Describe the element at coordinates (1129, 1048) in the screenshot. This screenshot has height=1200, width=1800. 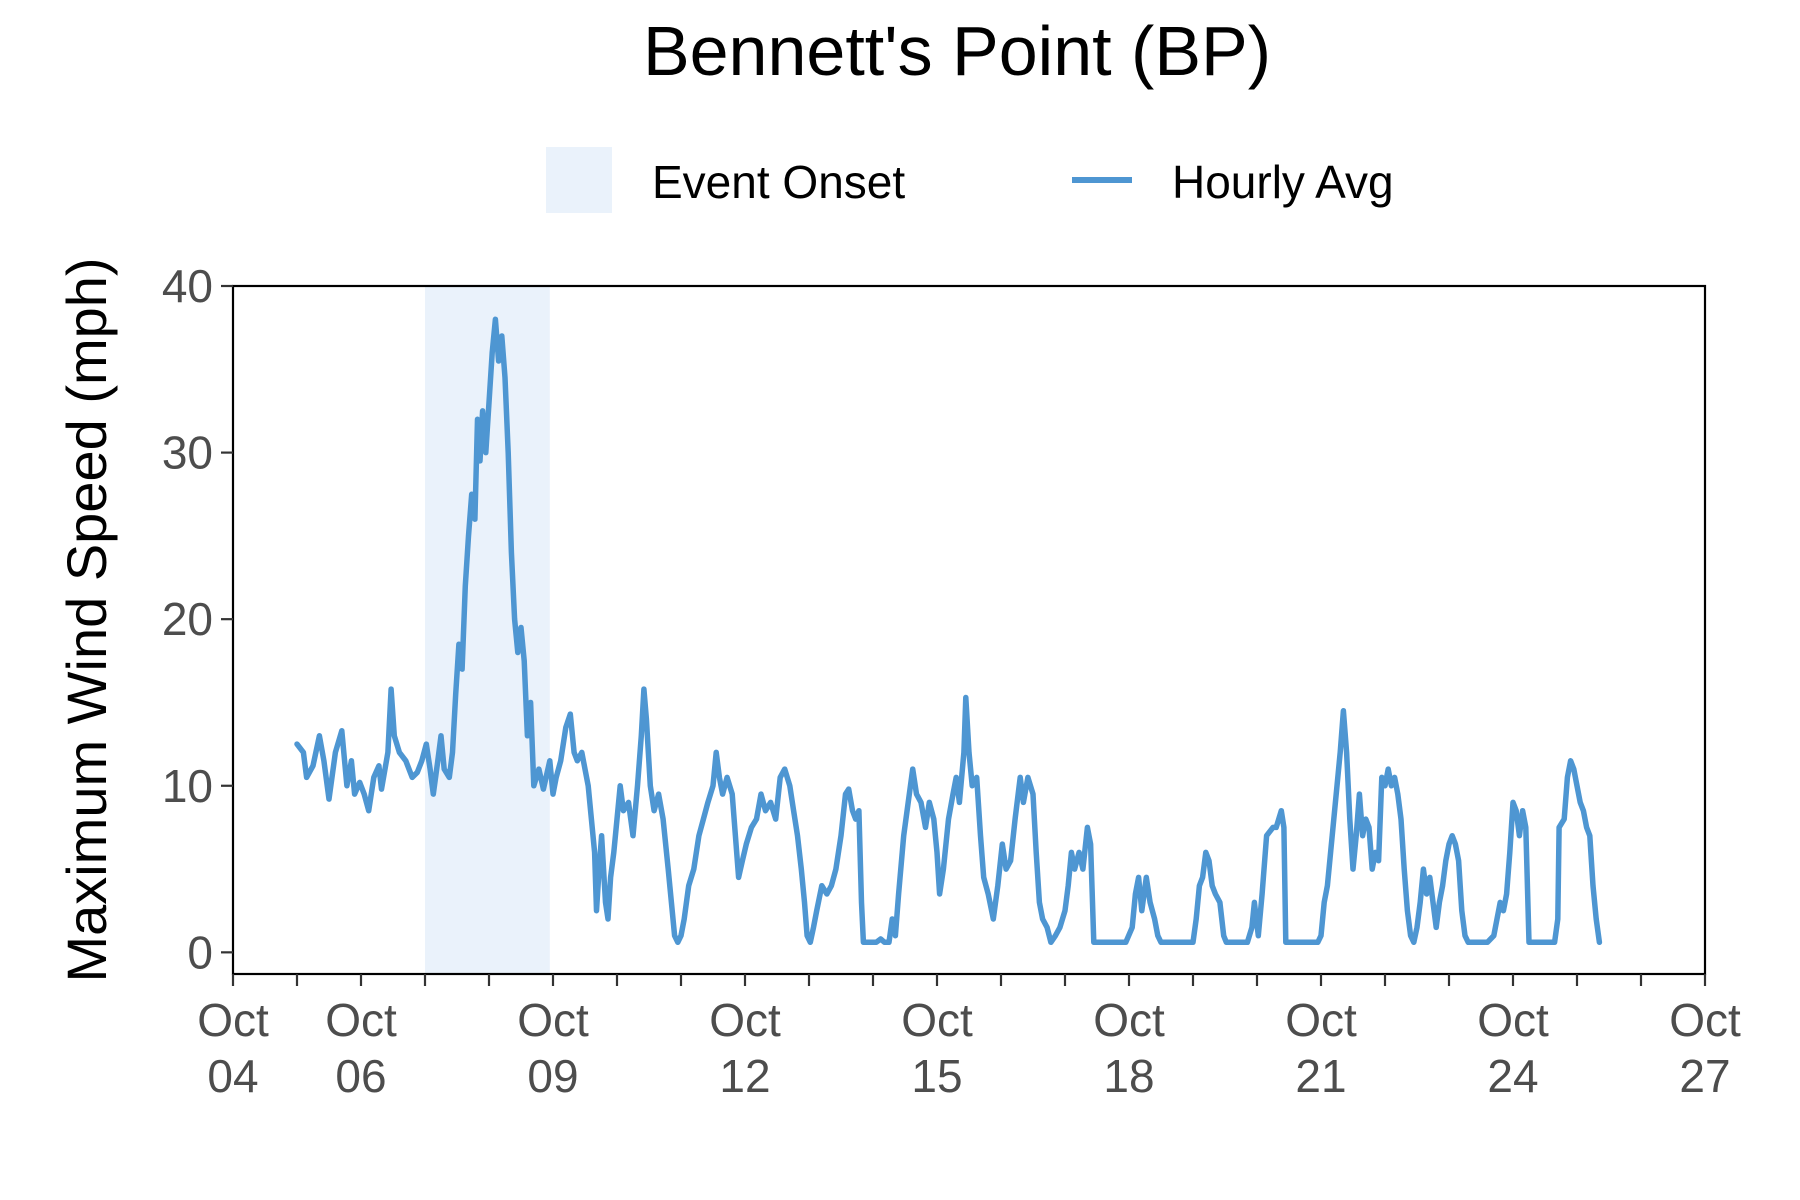
I see `x-tick-label: Oct 18` at that location.